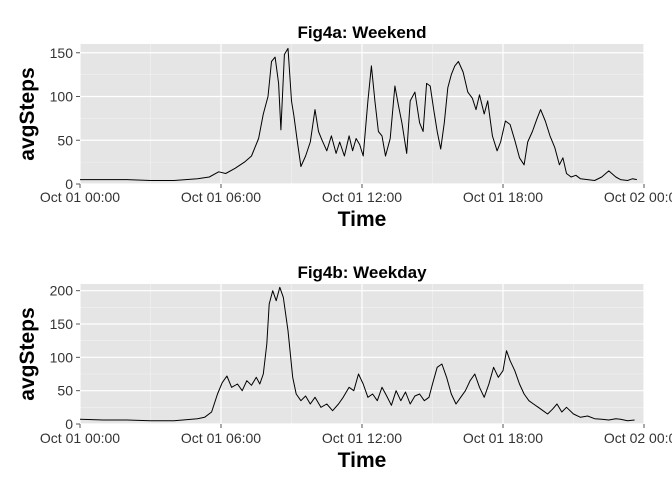 This screenshot has height=480, width=672. I want to click on chart-title: Fig4a: Weekend, so click(361, 32).